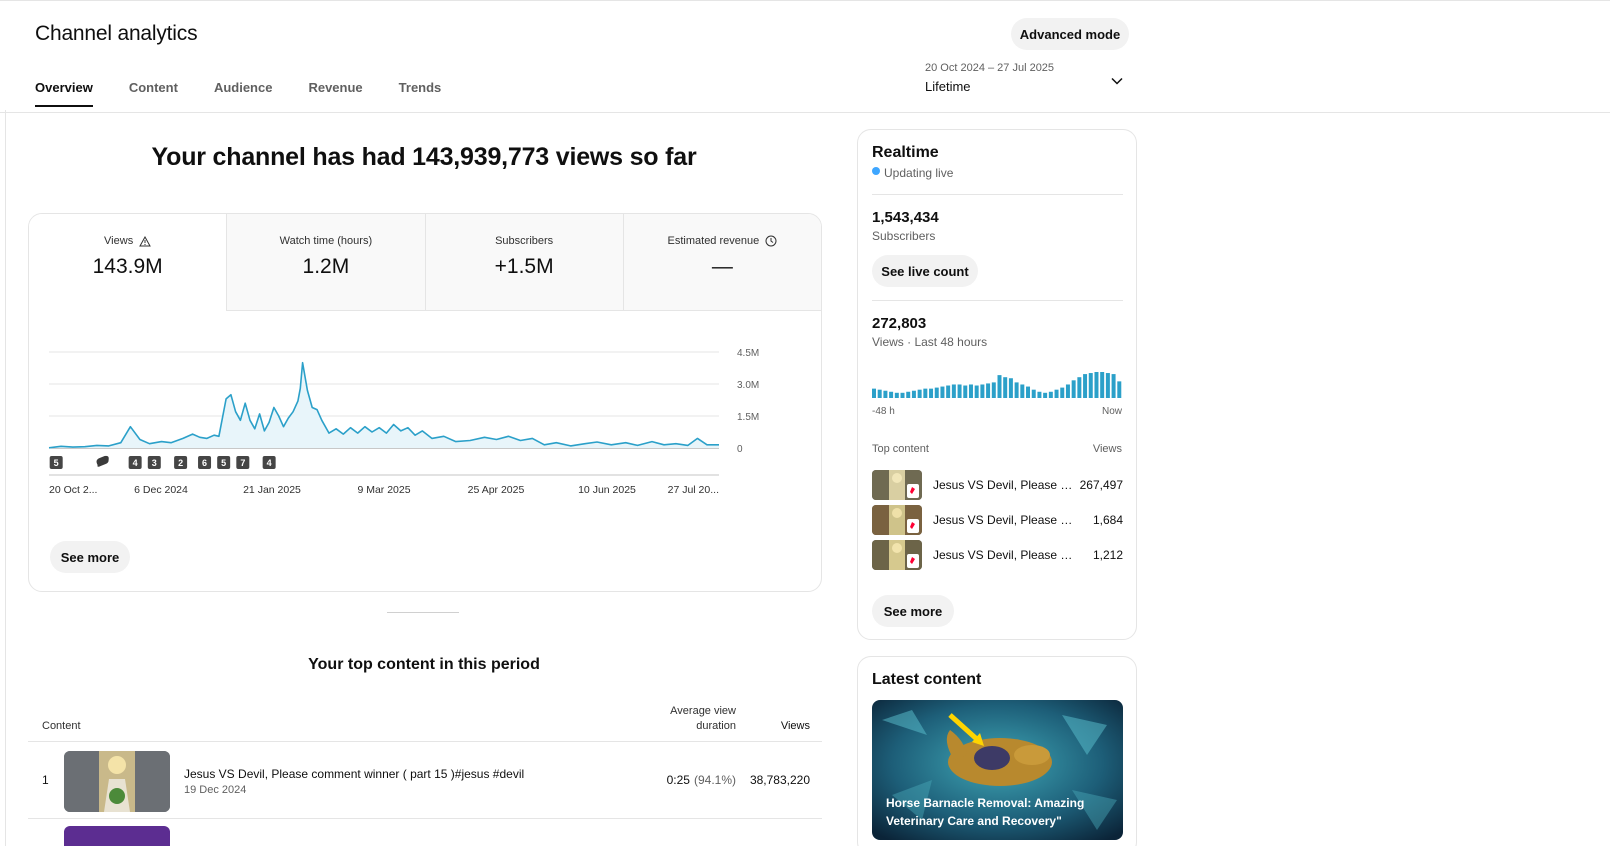 This screenshot has width=1610, height=846. Describe the element at coordinates (748, 353) in the screenshot. I see `y-tick-label: 4.5M` at that location.